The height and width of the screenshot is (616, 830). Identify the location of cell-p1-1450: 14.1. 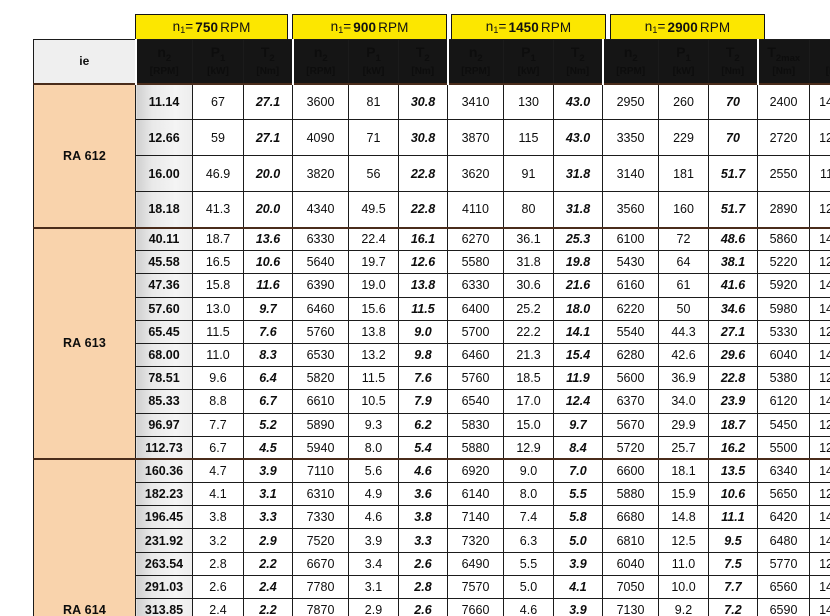
(578, 331).